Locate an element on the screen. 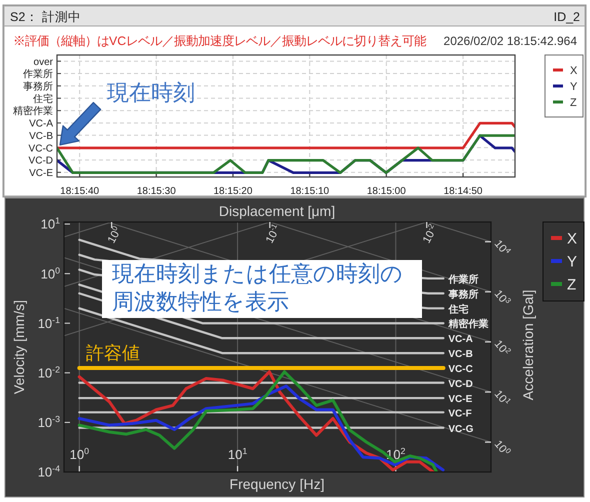 The width and height of the screenshot is (590, 502). x-tick-label: 10$^{0}$ is located at coordinates (80, 454).